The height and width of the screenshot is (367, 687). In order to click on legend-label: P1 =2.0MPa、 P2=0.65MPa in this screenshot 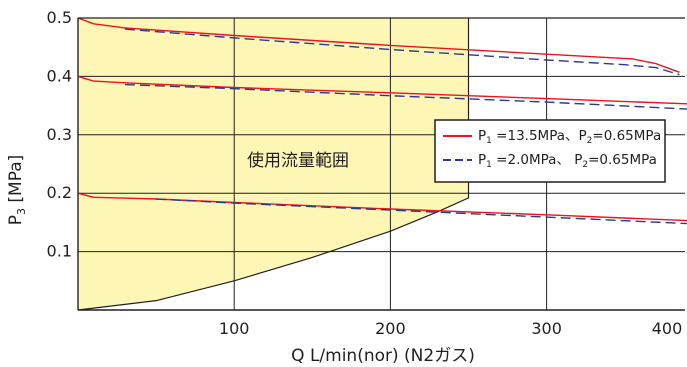, I will do `click(567, 161)`.